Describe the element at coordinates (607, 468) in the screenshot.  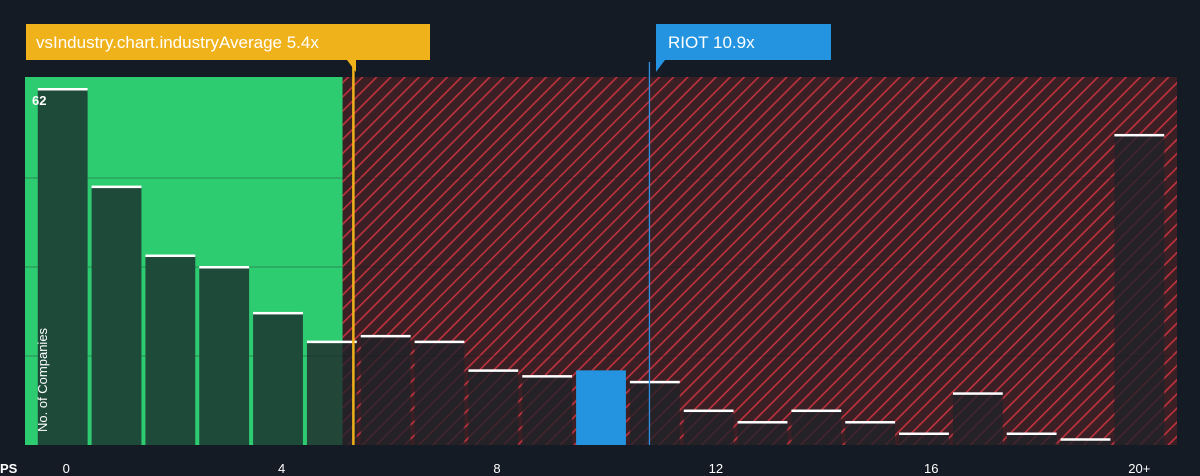
I see `x-tick-labels: 0 4 8 12 16 20+` at that location.